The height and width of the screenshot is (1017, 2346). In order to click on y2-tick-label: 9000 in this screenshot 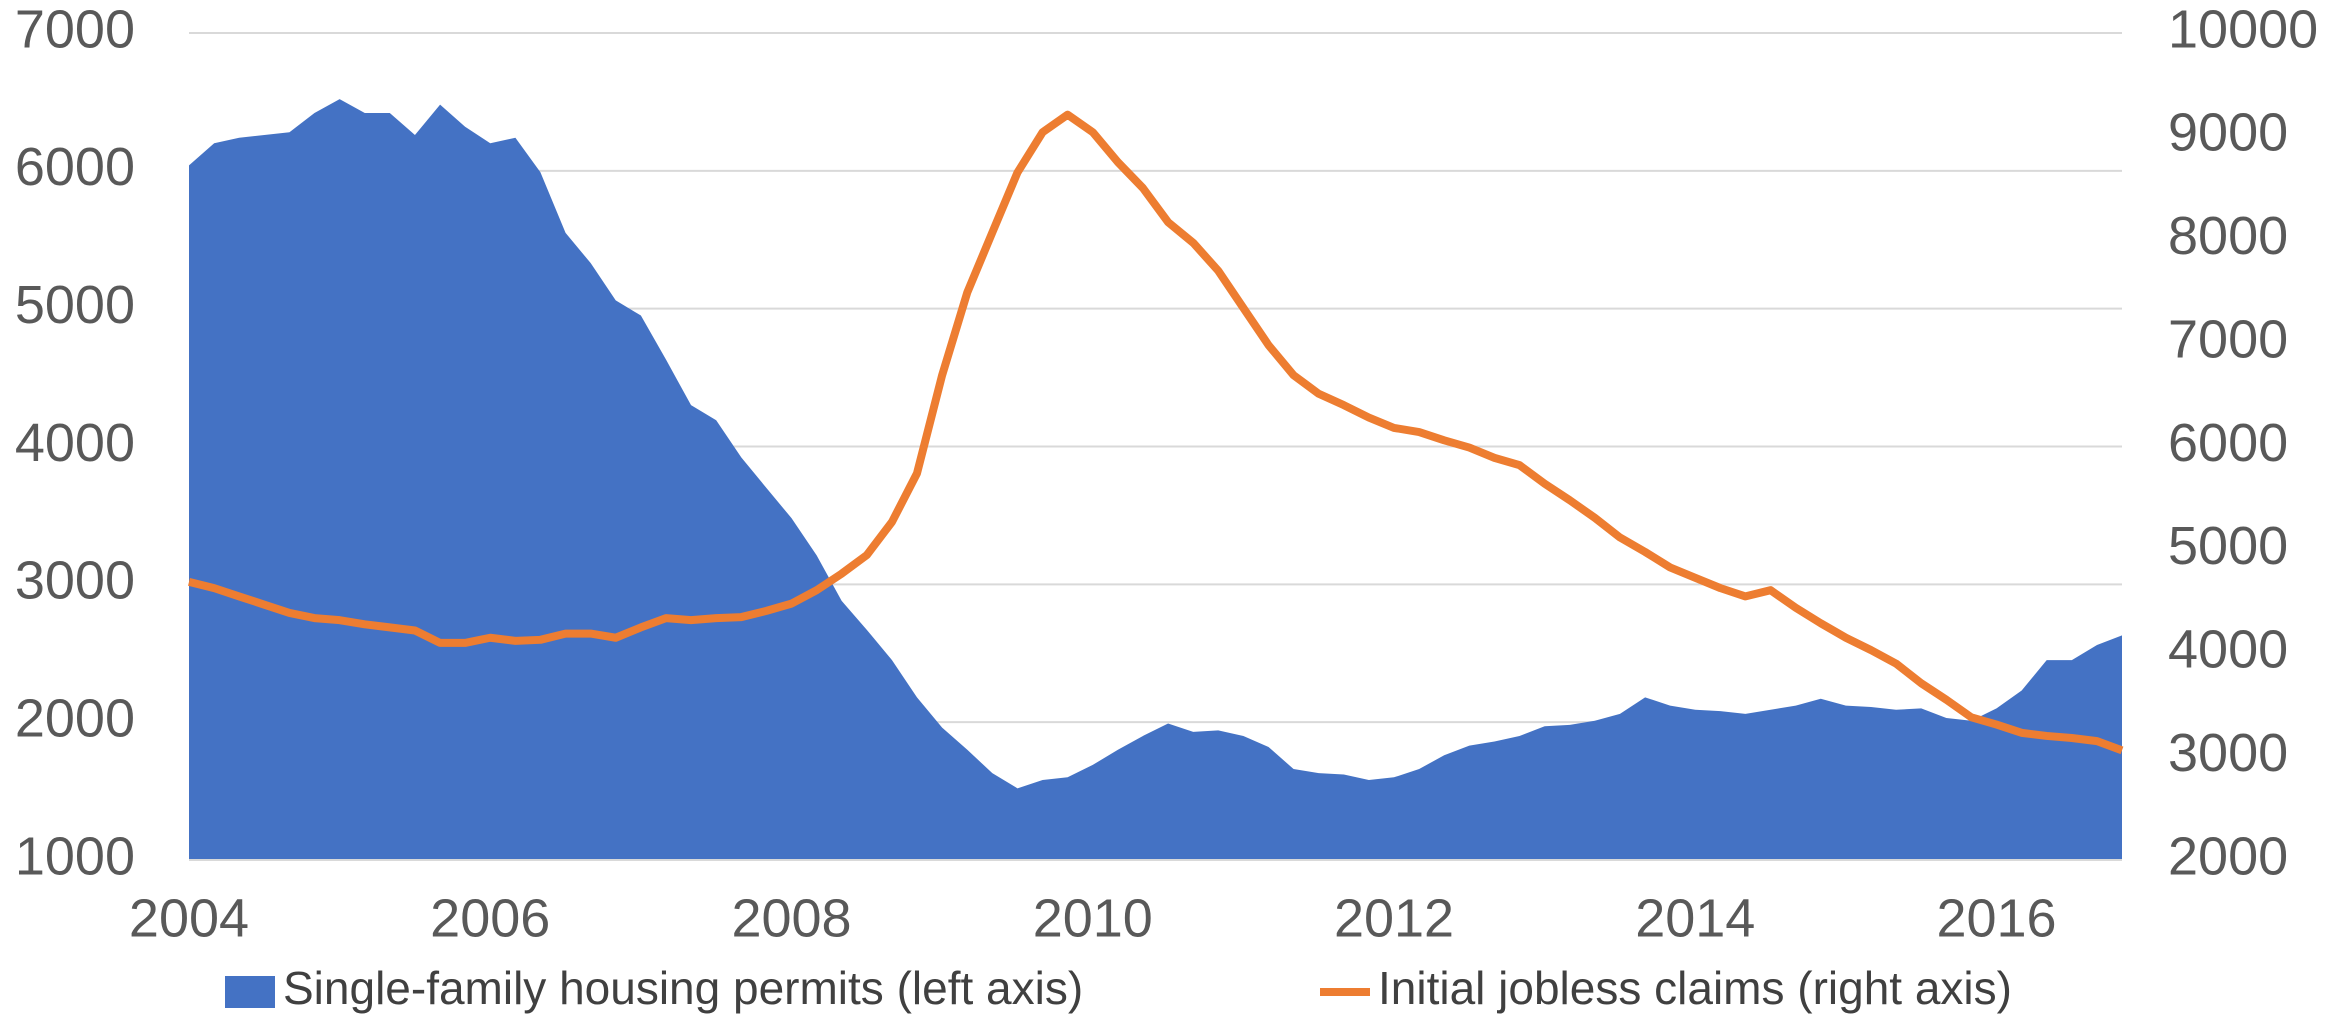, I will do `click(2228, 133)`.